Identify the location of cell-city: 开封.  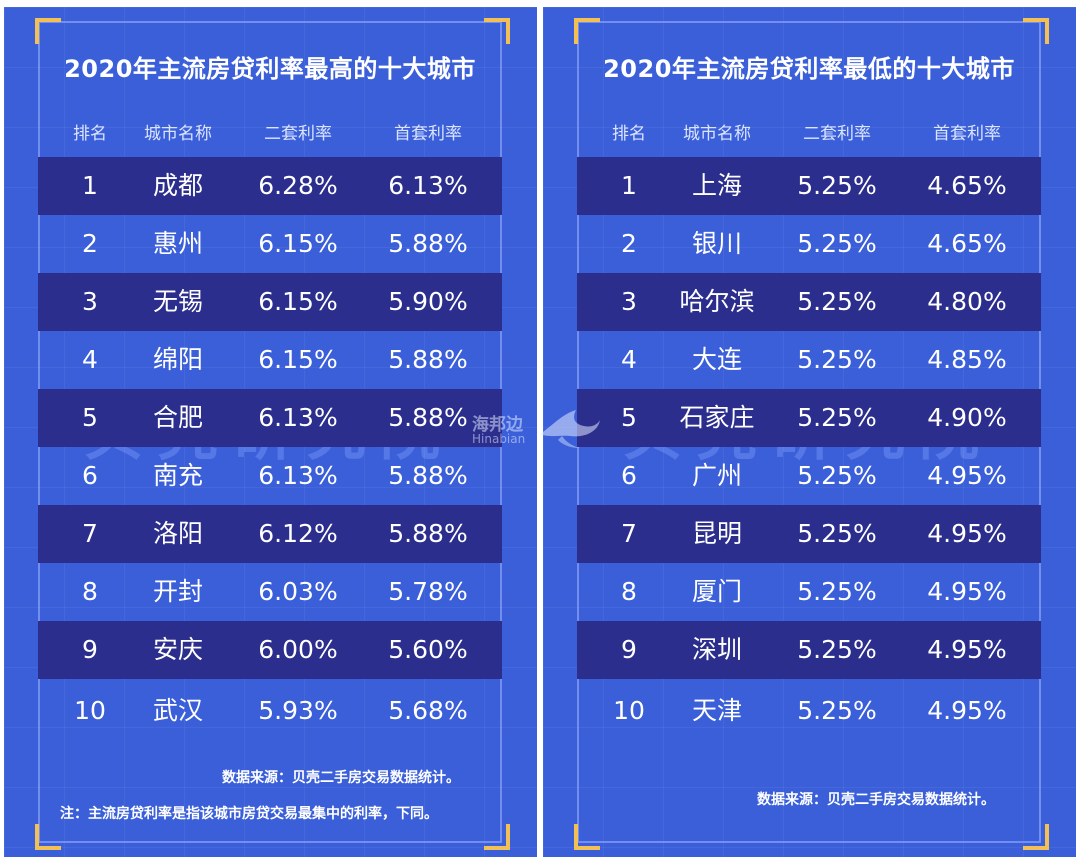
(177, 591).